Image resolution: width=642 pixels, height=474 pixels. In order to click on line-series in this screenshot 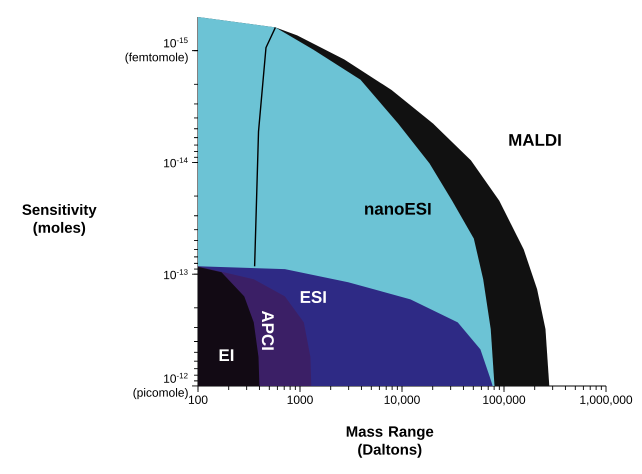, I will do `click(265, 147)`.